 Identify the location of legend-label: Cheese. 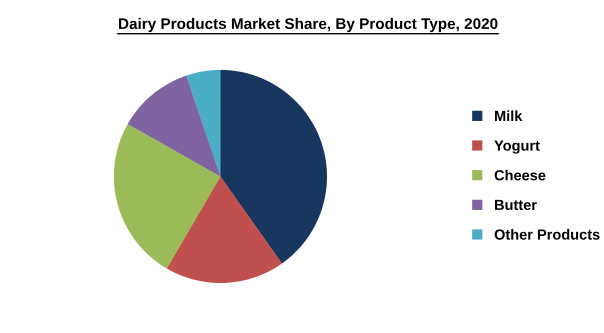
(520, 175).